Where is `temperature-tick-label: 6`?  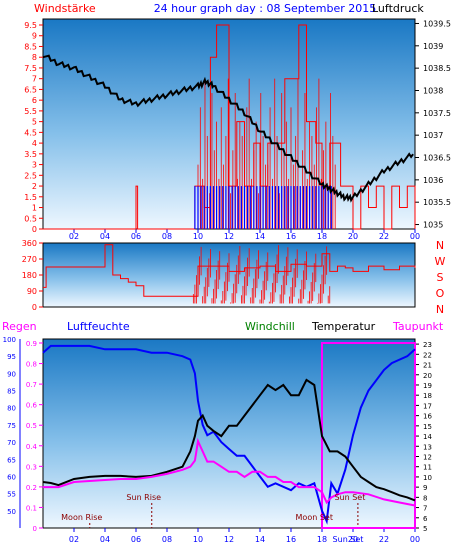 temperature-tick-label: 6 is located at coordinates (425, 519).